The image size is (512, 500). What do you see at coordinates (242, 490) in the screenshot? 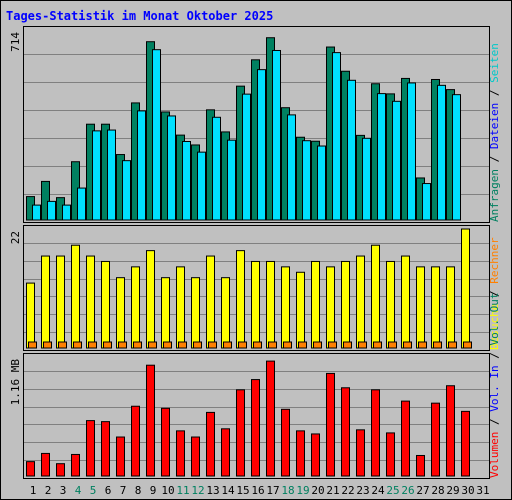
I see `x-tick-label: 15` at bounding box center [242, 490].